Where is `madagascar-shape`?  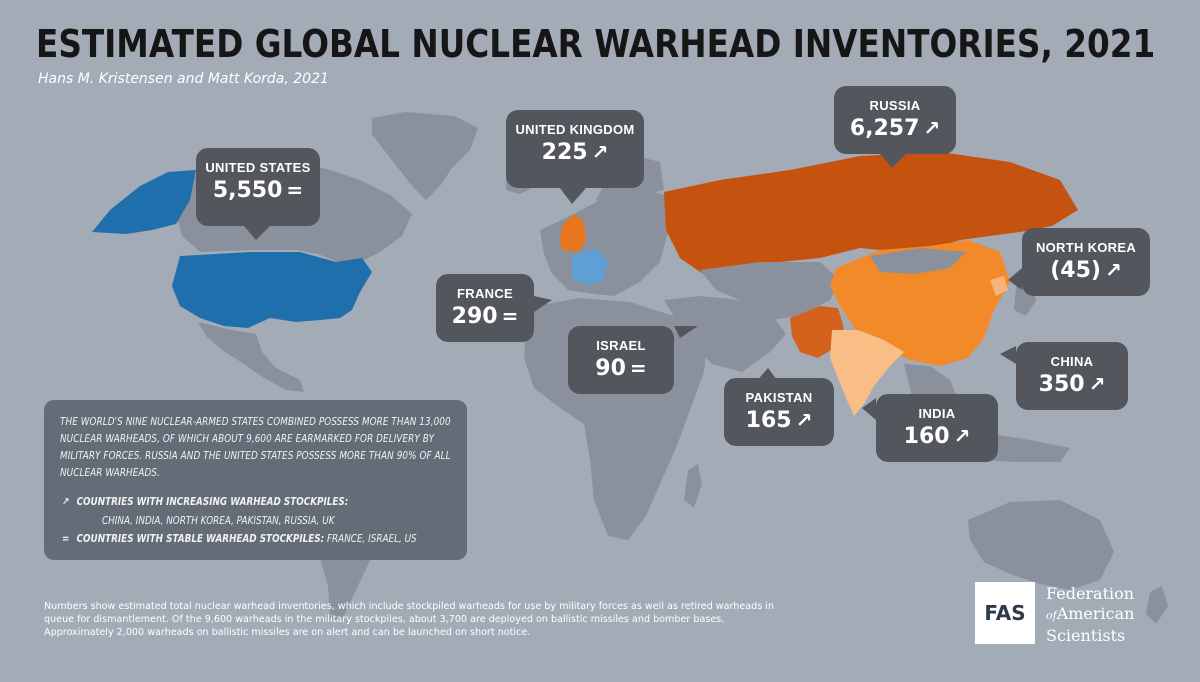
madagascar-shape is located at coordinates (693, 486).